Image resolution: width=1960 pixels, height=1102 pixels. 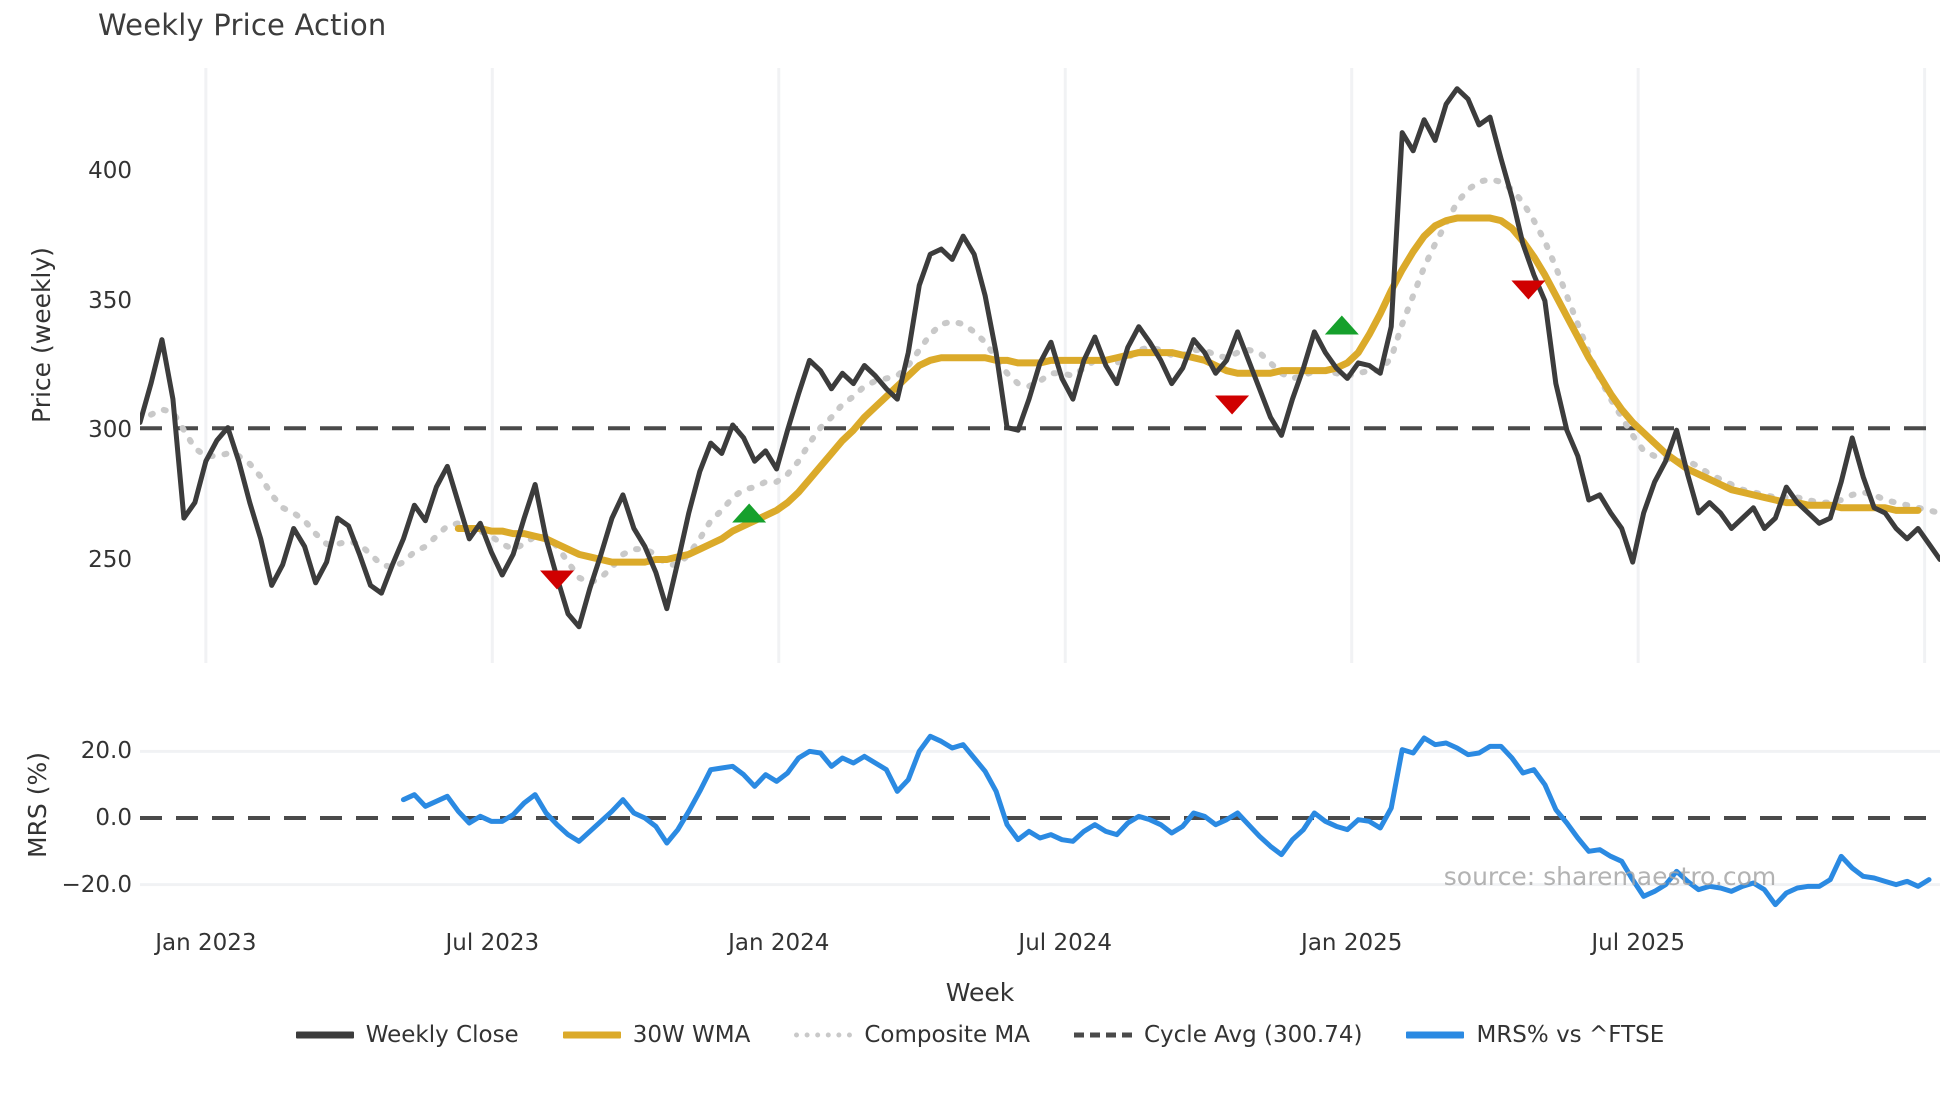 What do you see at coordinates (113, 818) in the screenshot?
I see `y-tick-label: 0.0` at bounding box center [113, 818].